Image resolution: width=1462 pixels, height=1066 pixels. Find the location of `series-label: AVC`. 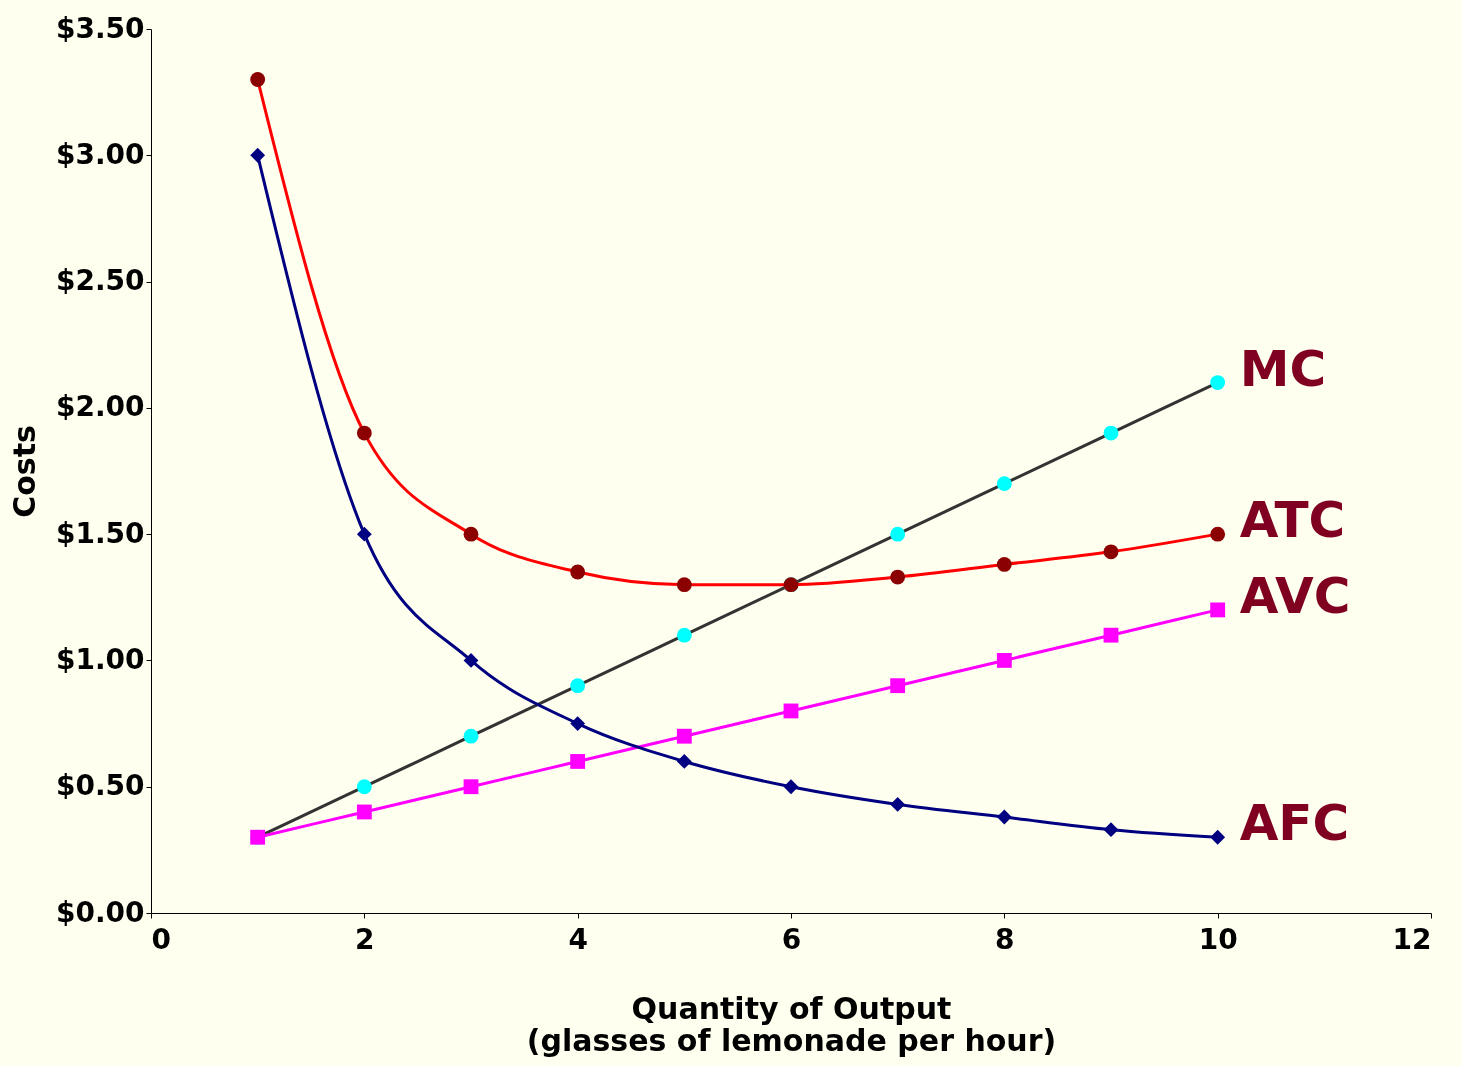

series-label: AVC is located at coordinates (1295, 595).